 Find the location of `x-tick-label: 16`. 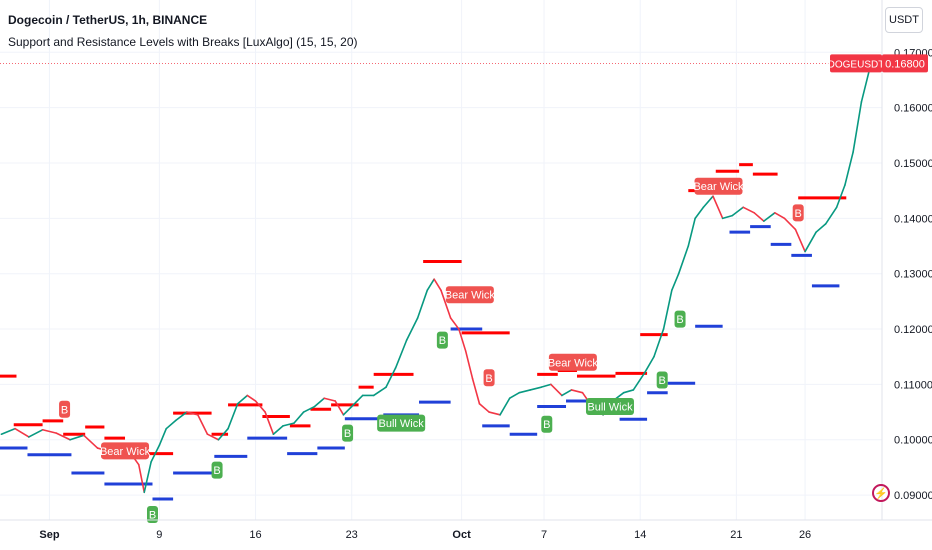

x-tick-label: 16 is located at coordinates (255, 535).